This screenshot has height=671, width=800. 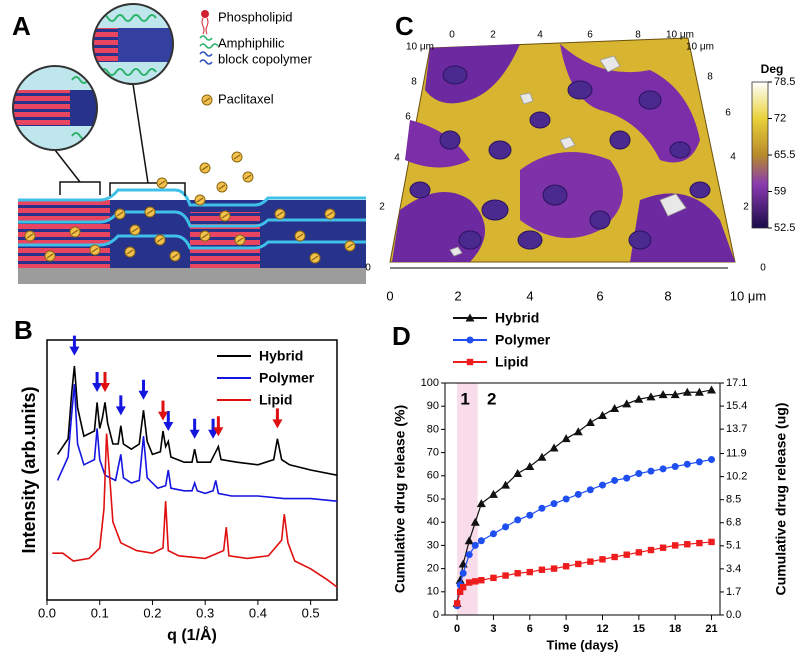 What do you see at coordinates (457, 629) in the screenshot?
I see `x-tick-label: 0` at bounding box center [457, 629].